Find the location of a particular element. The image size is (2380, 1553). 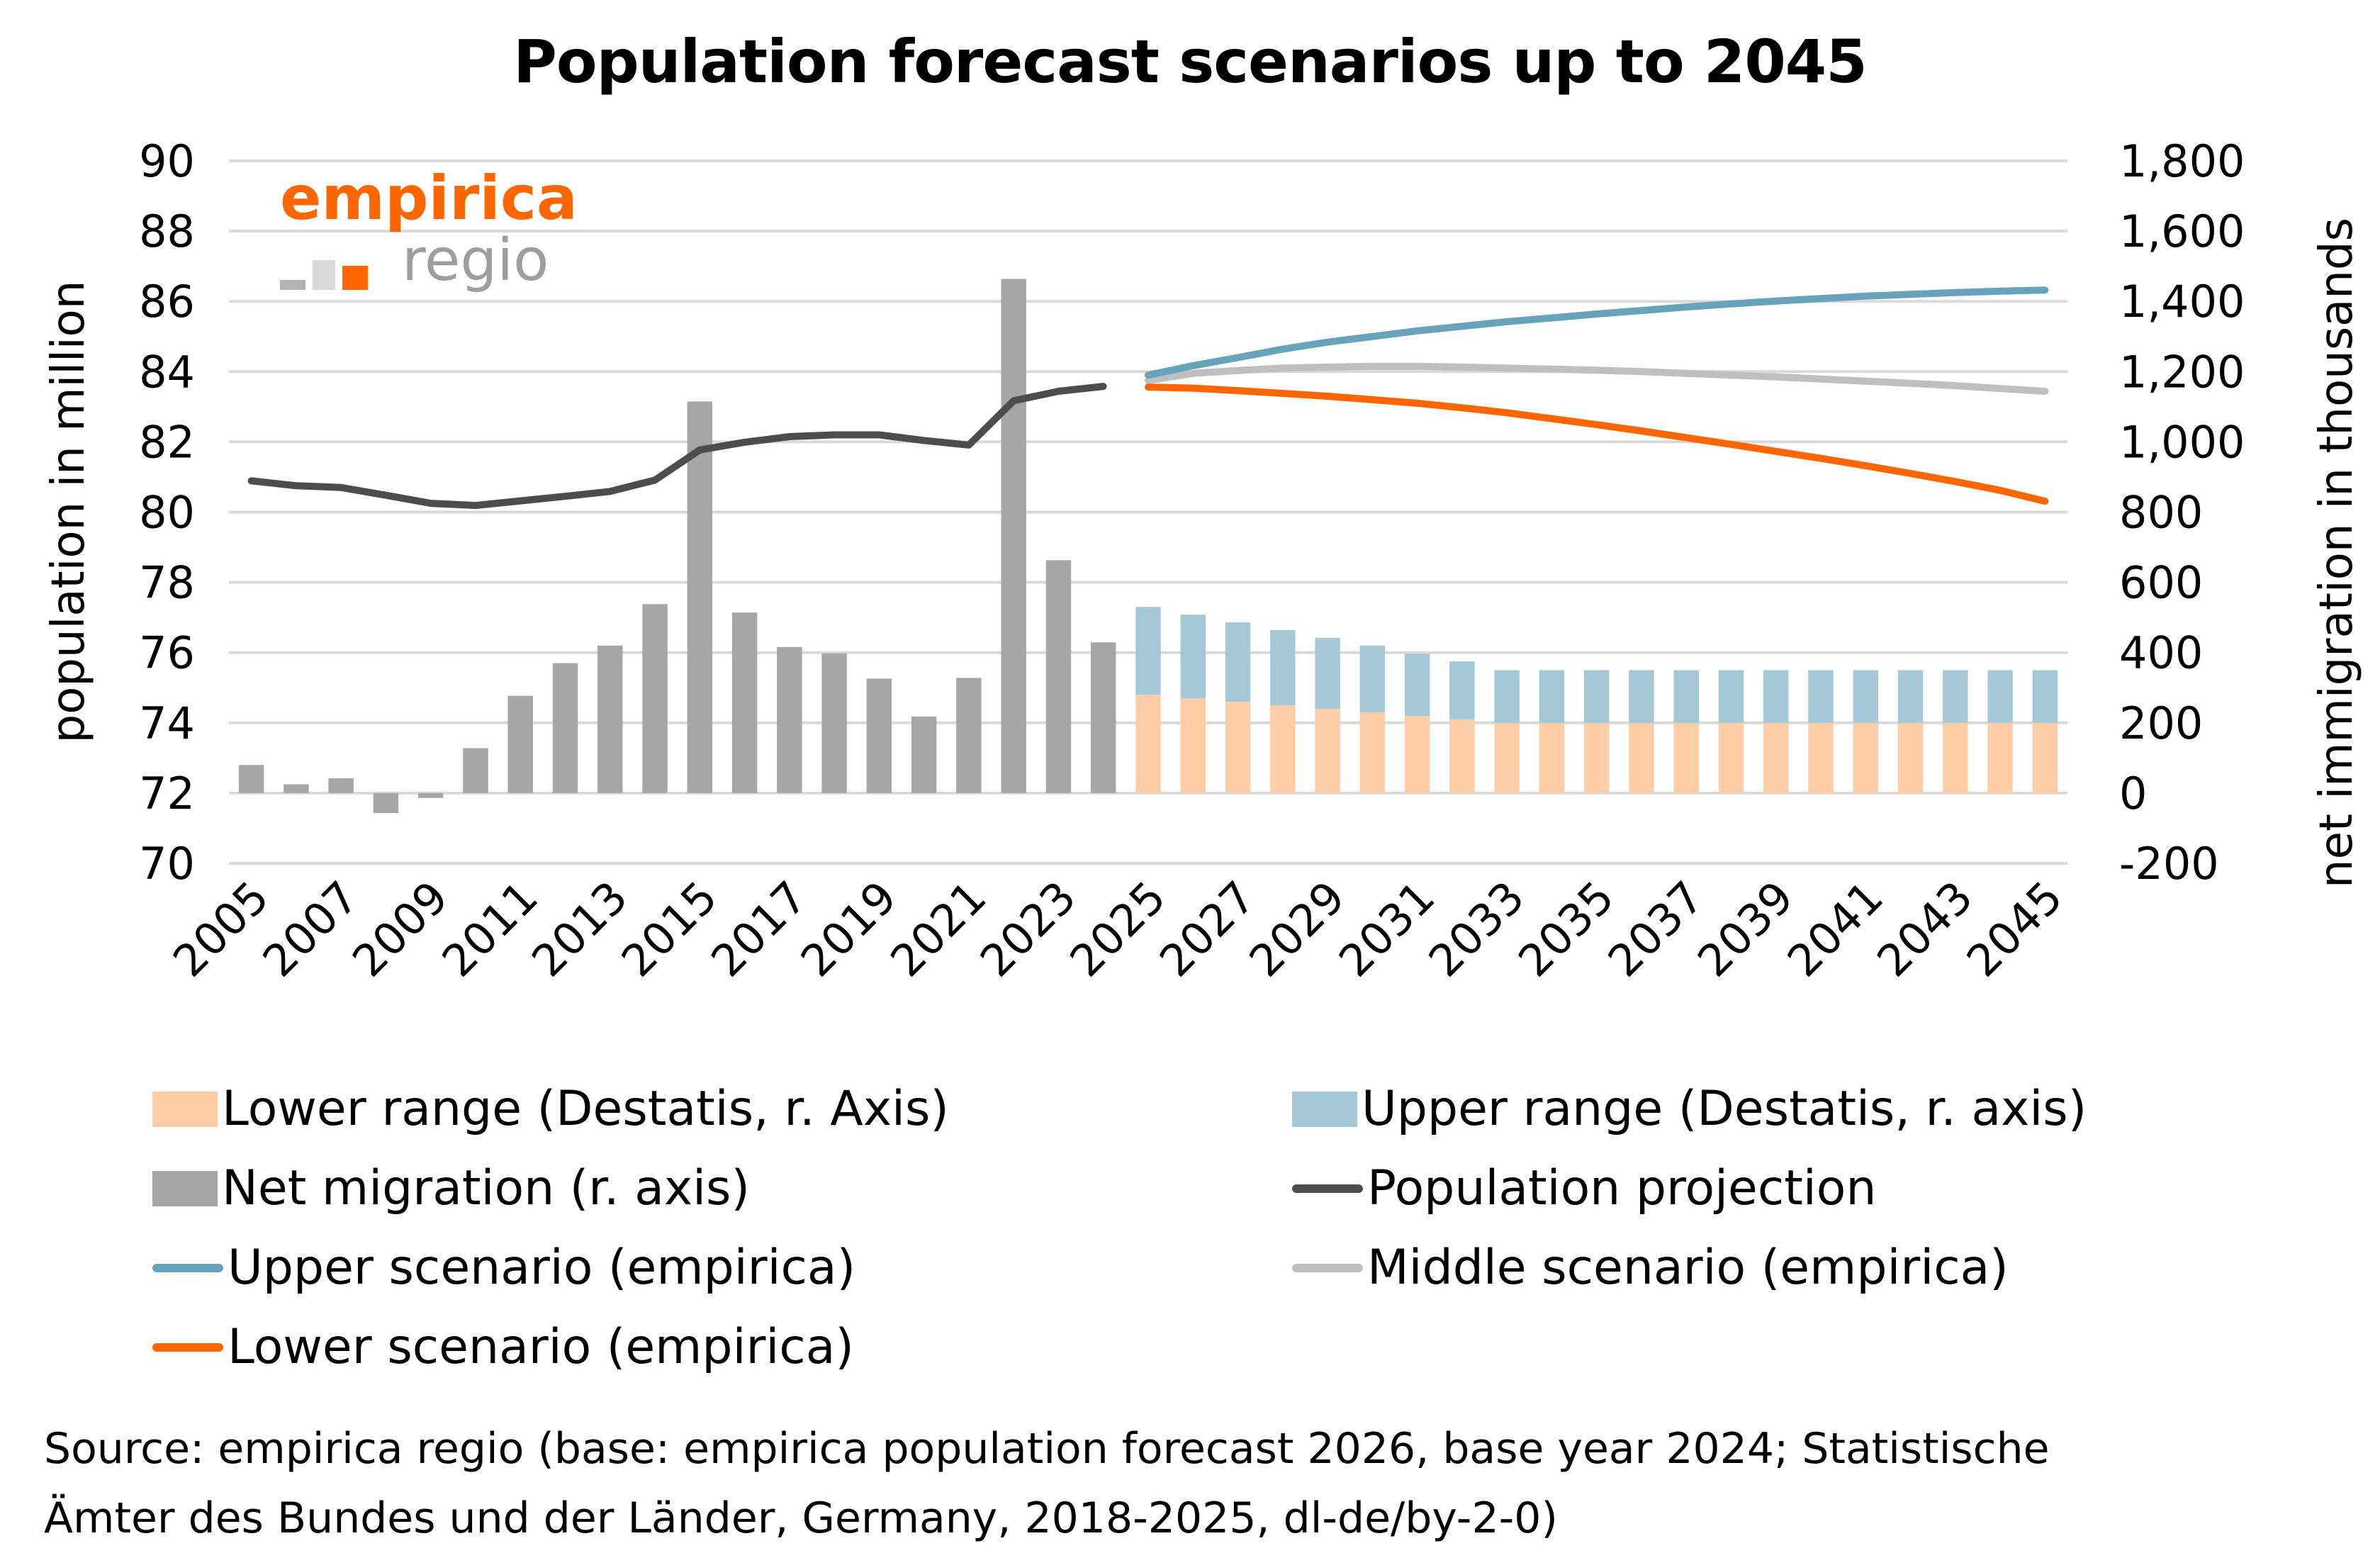

right-axis-tick-label: 1,800 is located at coordinates (2182, 161).